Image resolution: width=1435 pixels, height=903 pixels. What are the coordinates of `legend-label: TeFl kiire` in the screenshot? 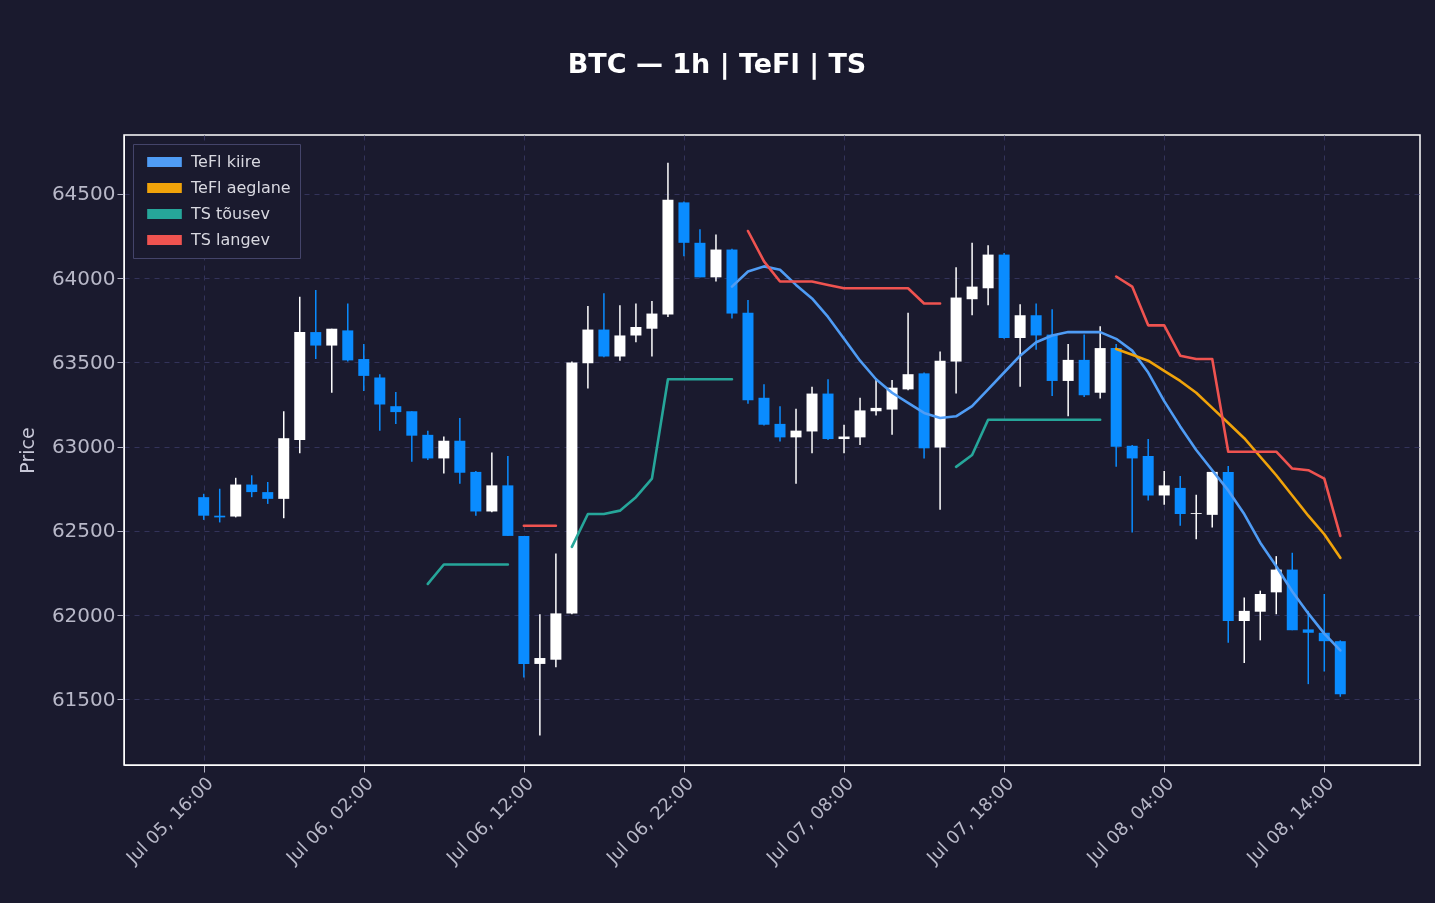 It's located at (225, 161).